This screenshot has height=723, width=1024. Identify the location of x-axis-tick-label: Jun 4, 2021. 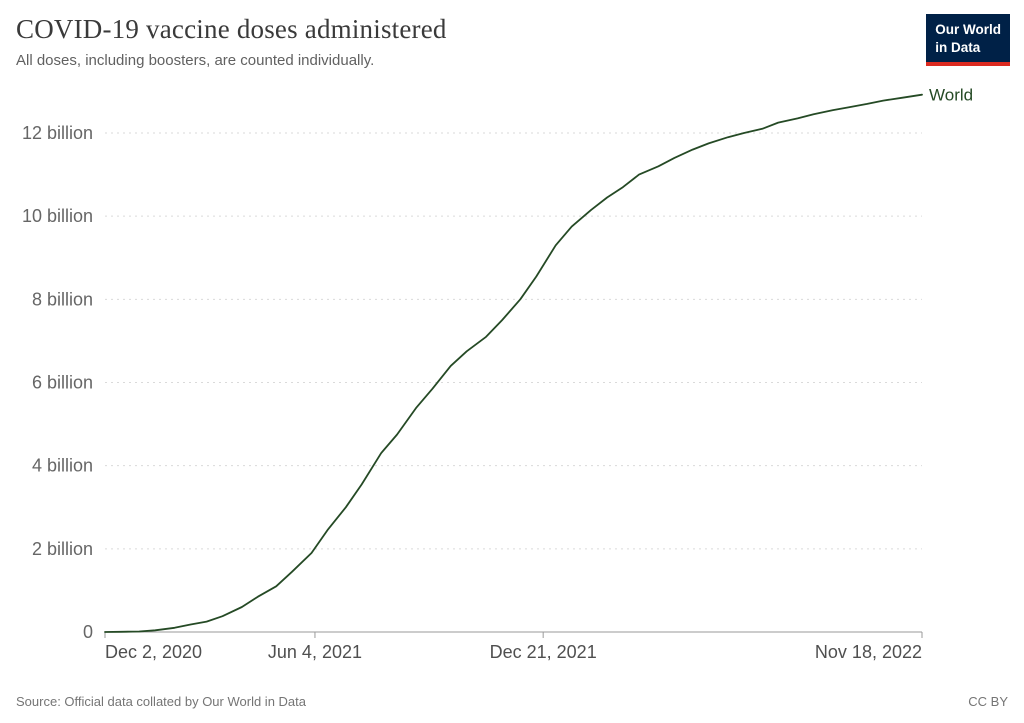
(315, 652).